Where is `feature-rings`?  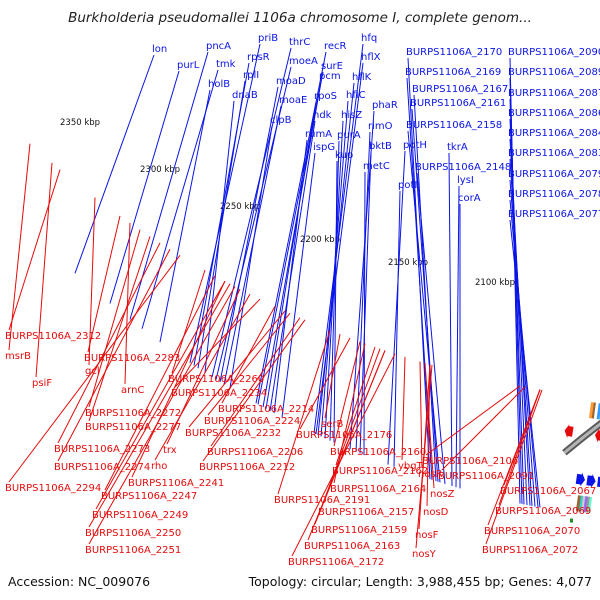
feature-rings is located at coordinates (582, 462).